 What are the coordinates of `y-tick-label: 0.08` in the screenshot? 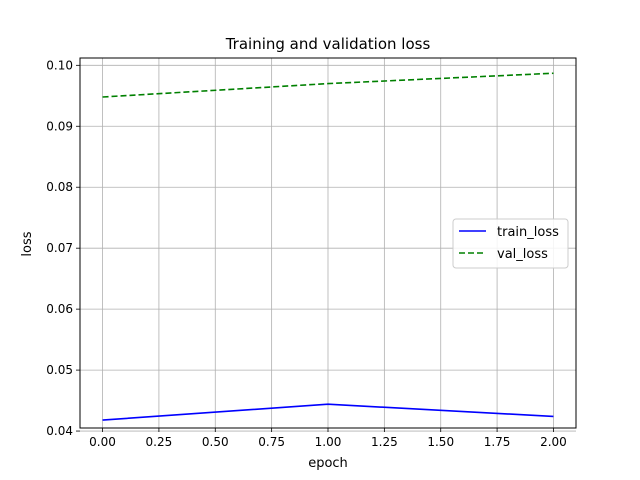 It's located at (59, 187).